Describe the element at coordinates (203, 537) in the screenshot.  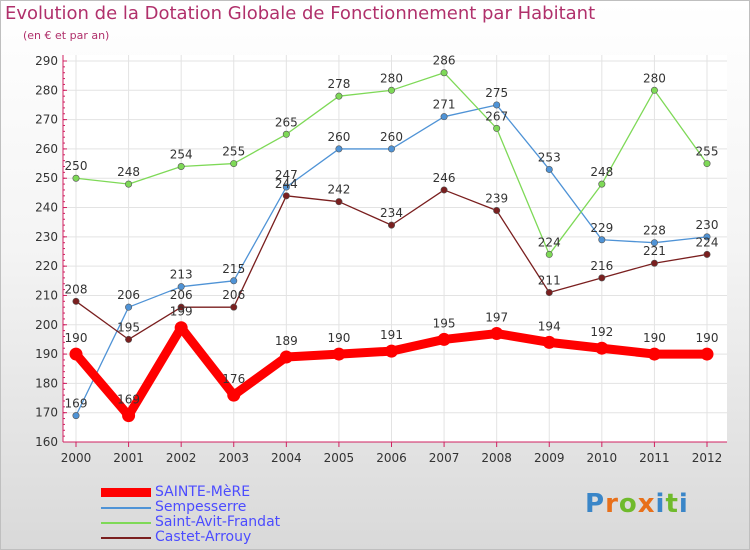
I see `legend-label: Castet-Arrouy` at that location.